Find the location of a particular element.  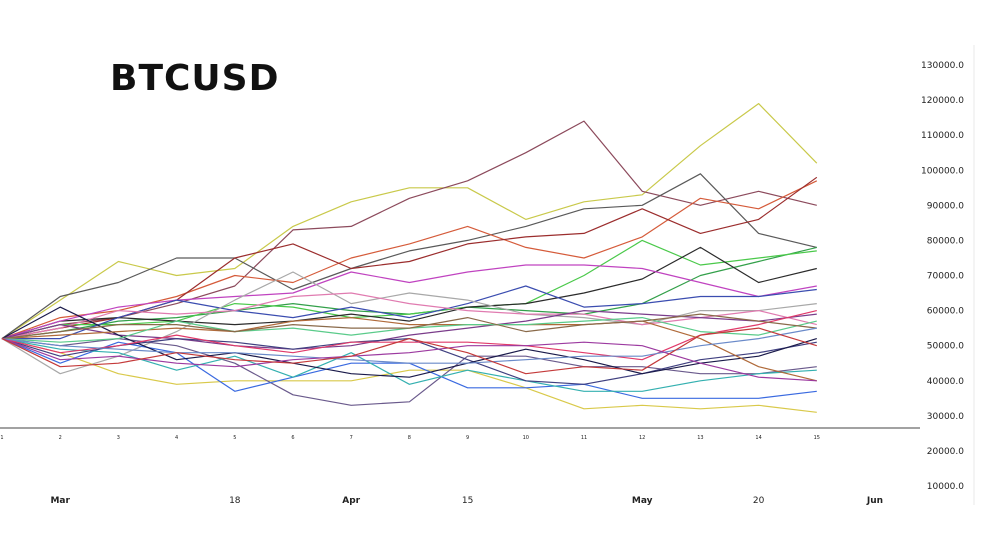

date-tick-labels: Mar 18 Apr 15 May 20 Jun is located at coordinates (466, 501).